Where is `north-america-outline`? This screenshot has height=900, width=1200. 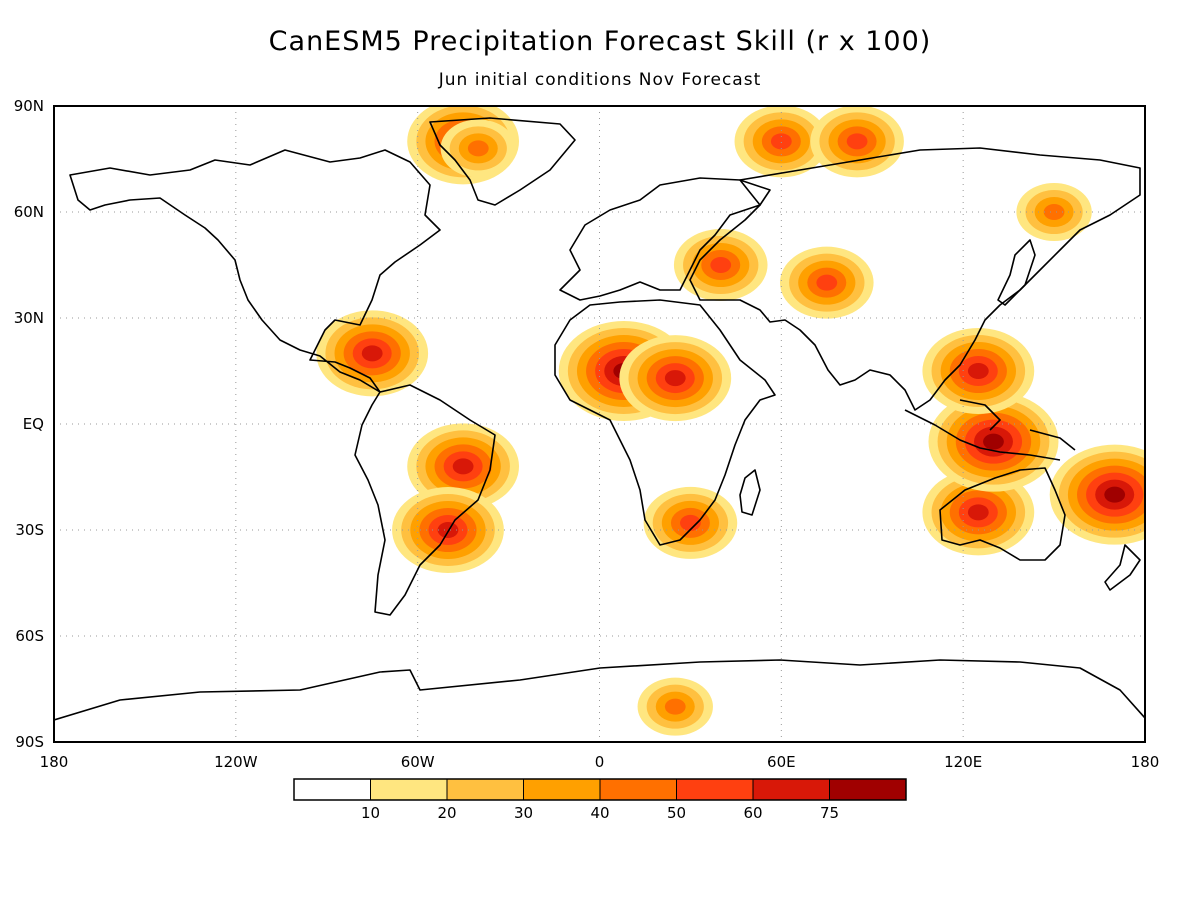
north-america-outline is located at coordinates (255, 271).